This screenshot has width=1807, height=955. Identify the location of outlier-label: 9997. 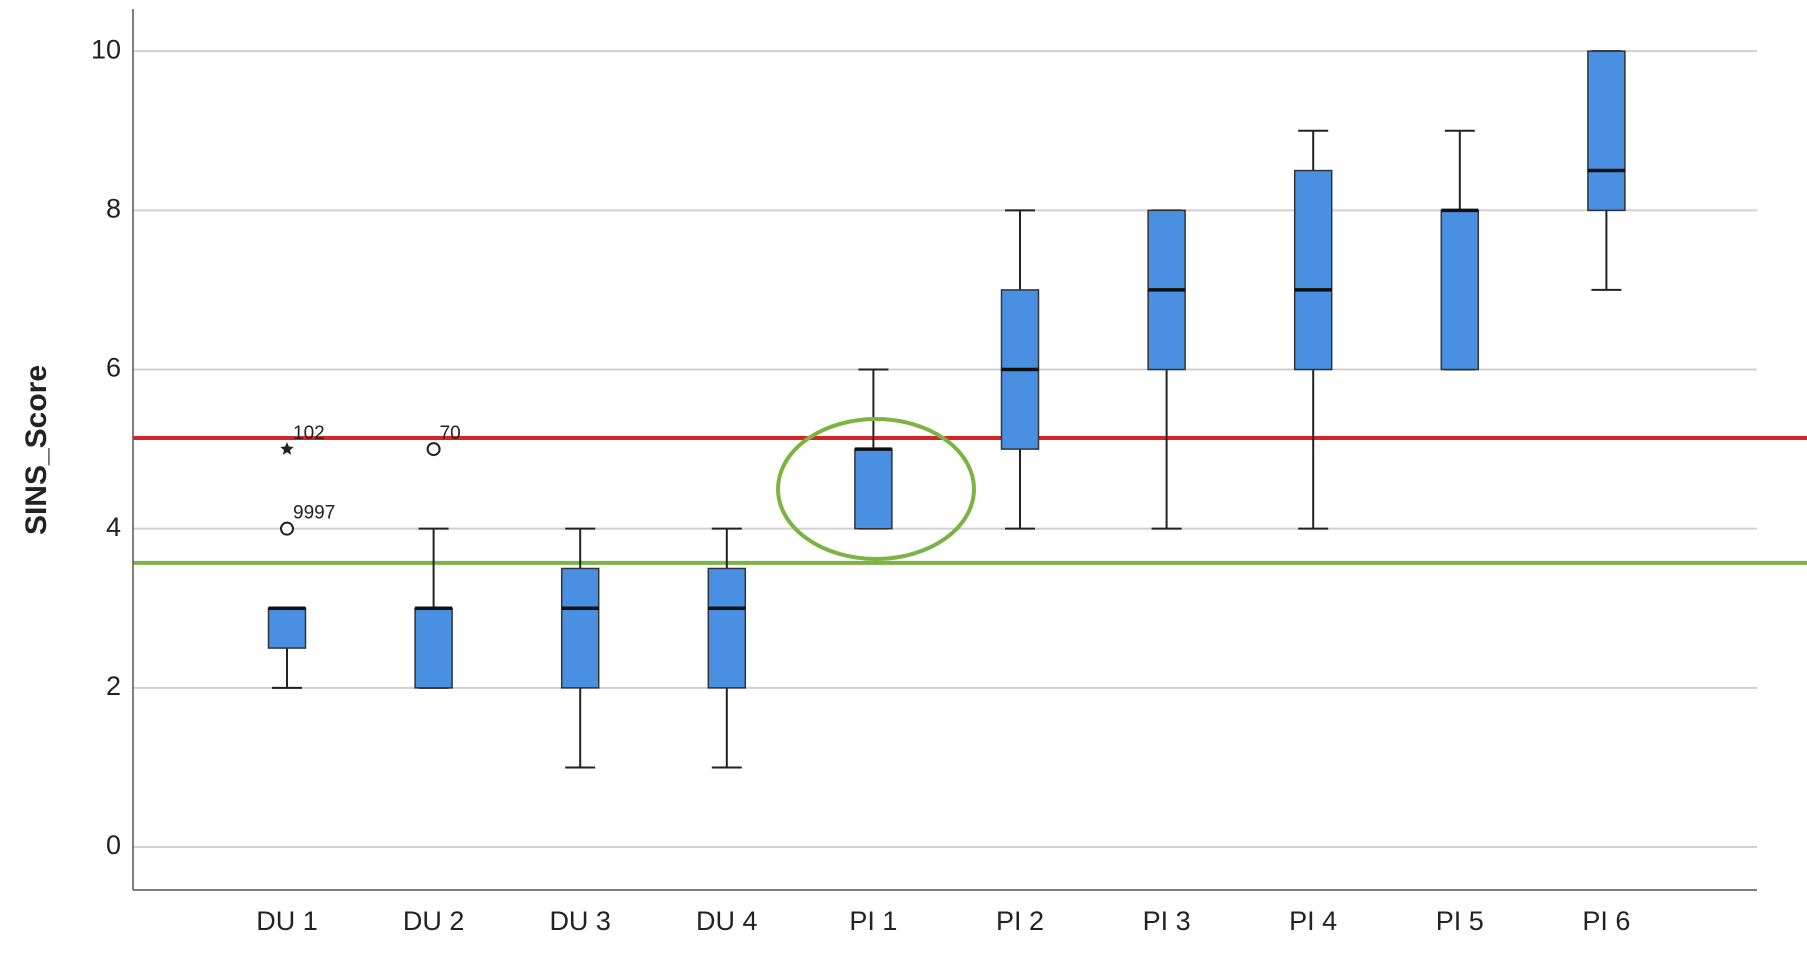
(314, 513).